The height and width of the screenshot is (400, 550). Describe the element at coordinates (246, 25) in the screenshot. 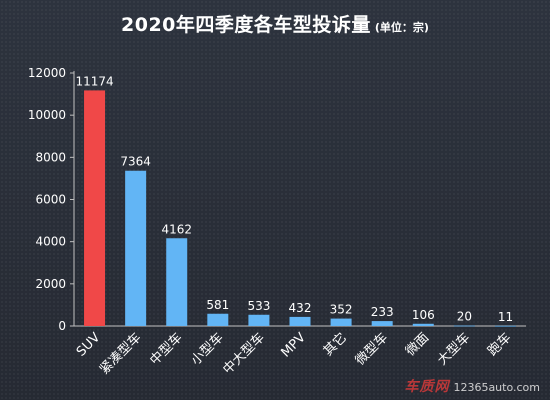

I see `chart-title: 2020年四季度各车型投诉量` at that location.